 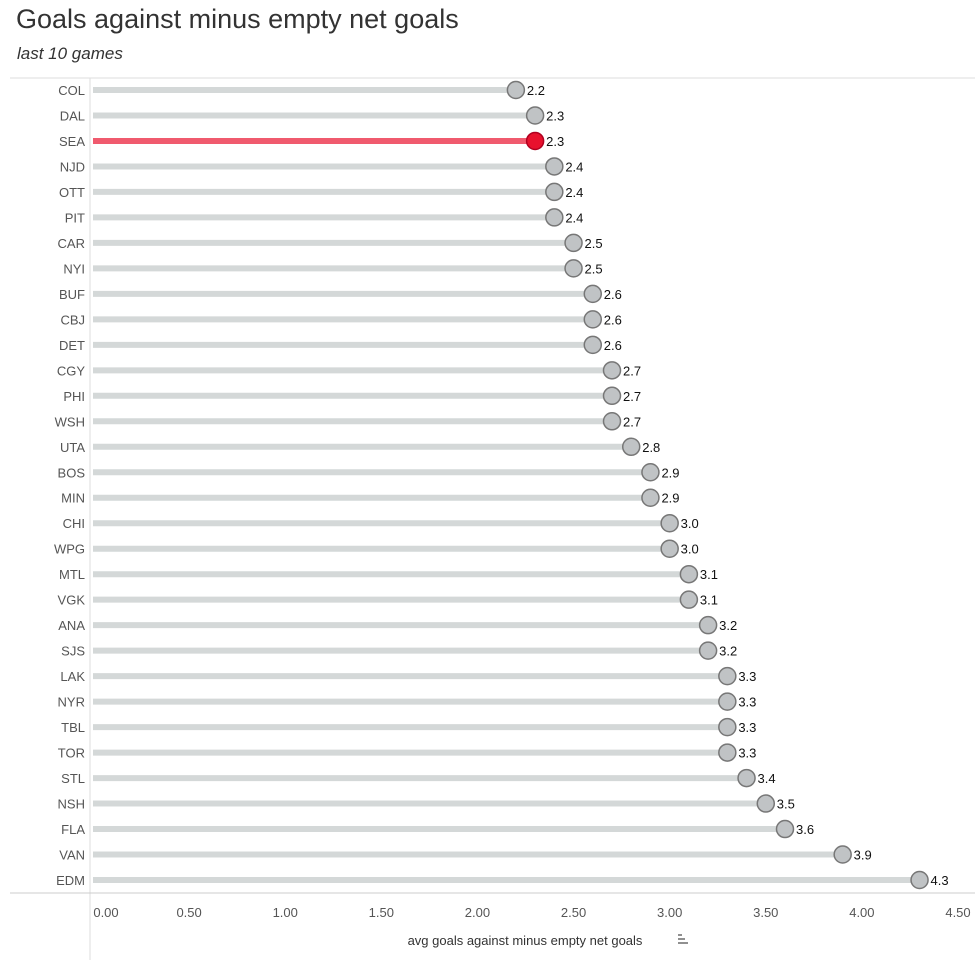 What do you see at coordinates (69, 549) in the screenshot?
I see `y-tick-label: WPG` at bounding box center [69, 549].